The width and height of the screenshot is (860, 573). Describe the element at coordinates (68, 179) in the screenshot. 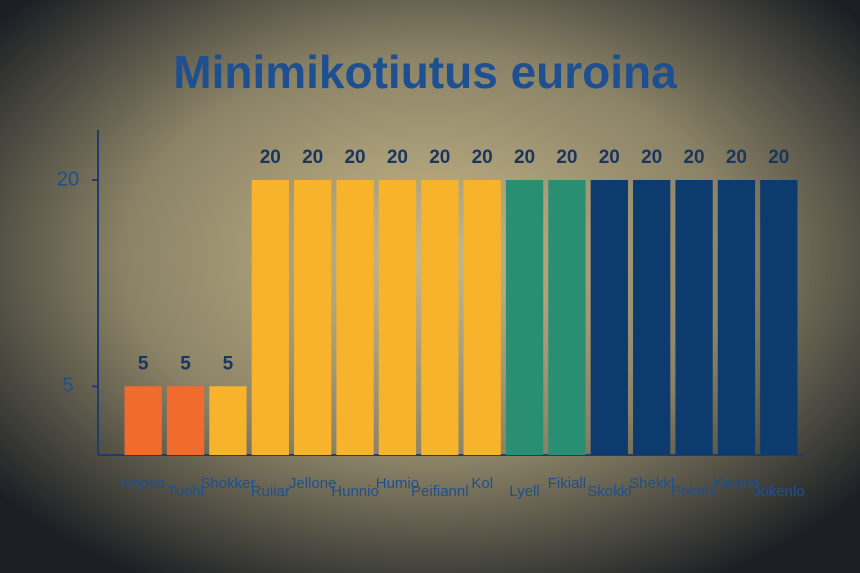

I see `y-tick-label: 20` at that location.